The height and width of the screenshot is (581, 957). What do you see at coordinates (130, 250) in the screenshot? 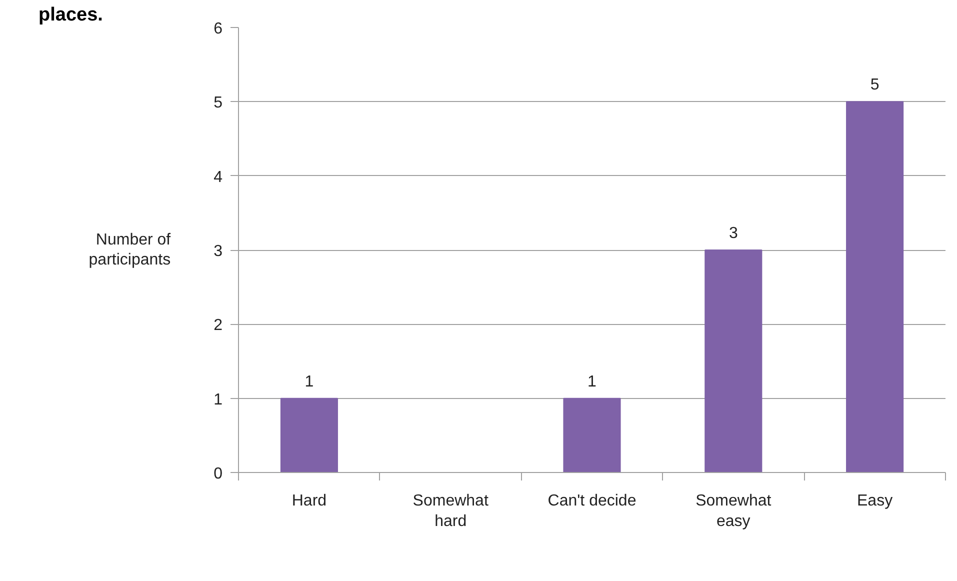
I see `y-axis-title: Number of participants` at bounding box center [130, 250].